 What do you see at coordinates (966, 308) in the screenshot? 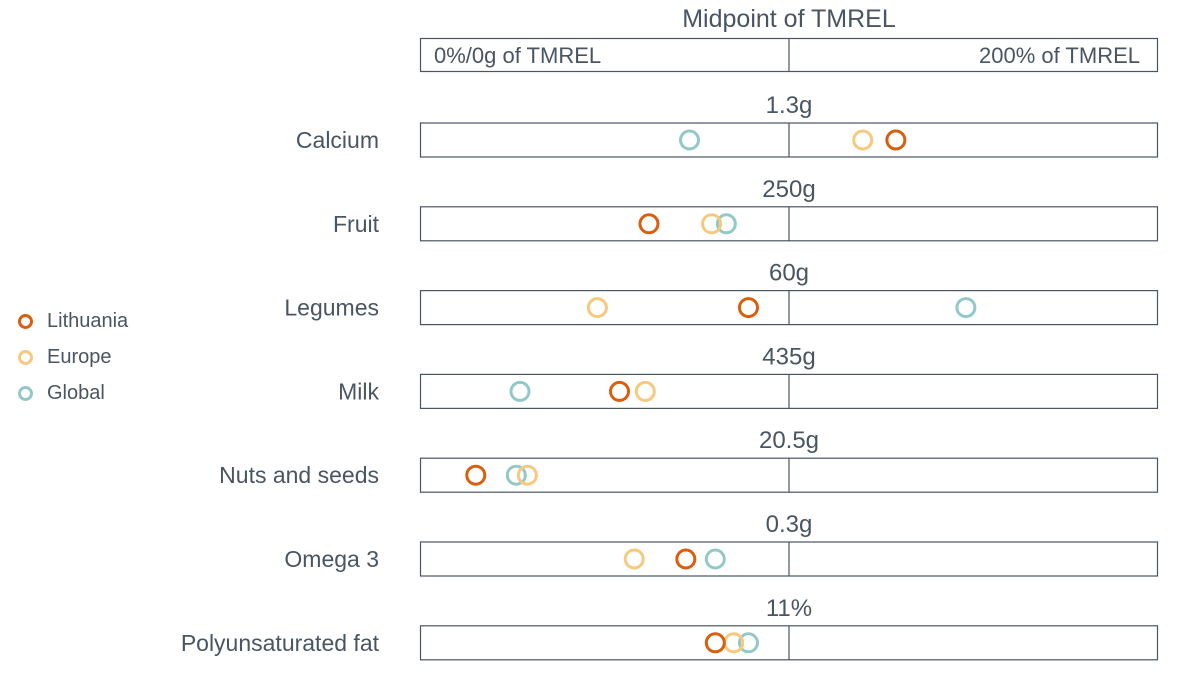
I see `point-global-legumes` at bounding box center [966, 308].